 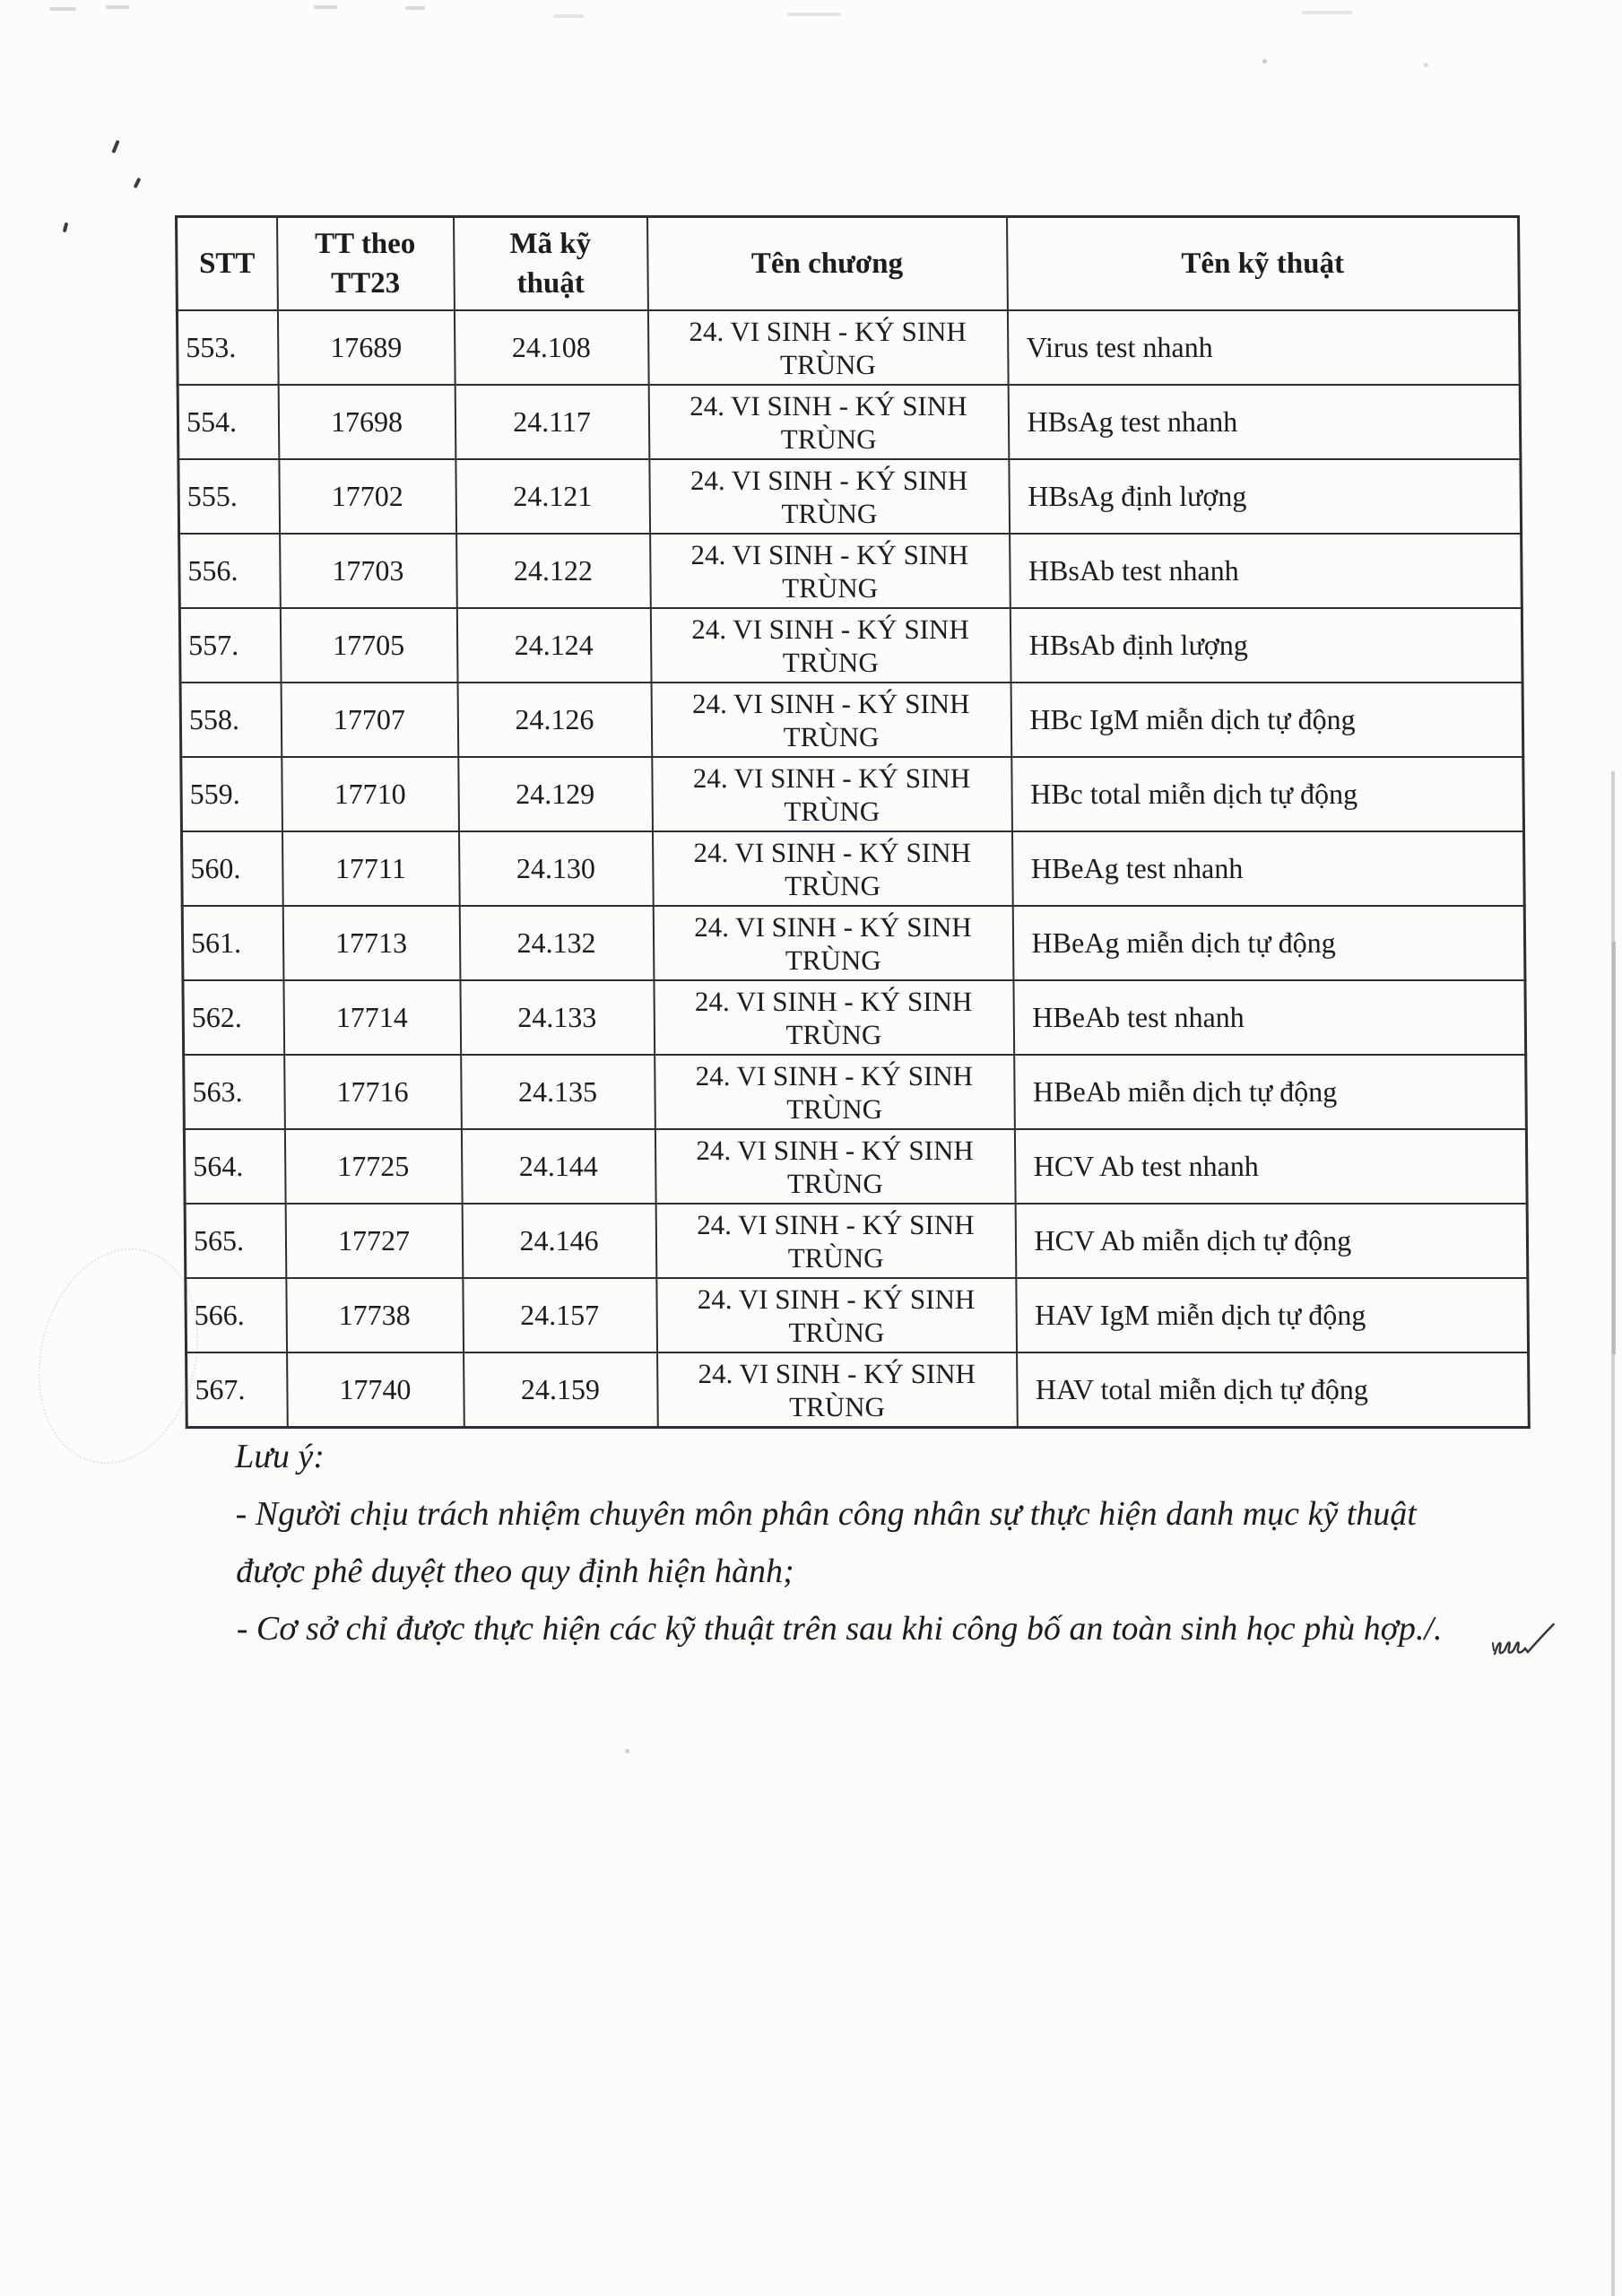 I want to click on cell-ma-ky-thuat: 24.130, so click(x=556, y=868).